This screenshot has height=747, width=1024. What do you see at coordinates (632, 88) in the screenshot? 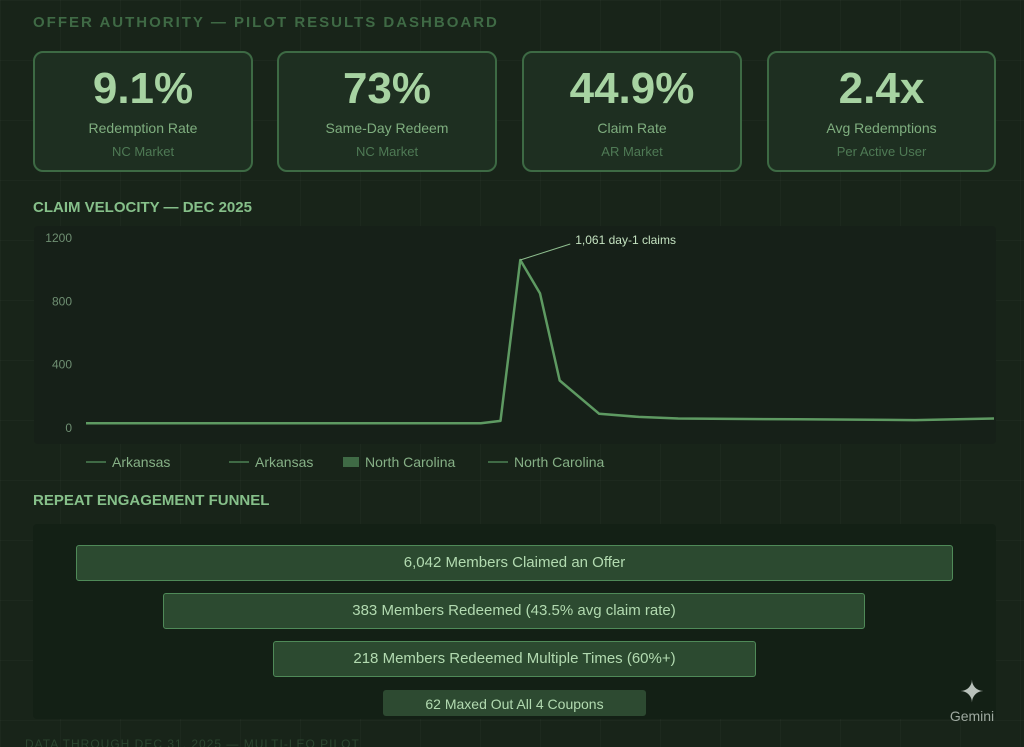
I see `kpi-value: 44.9%` at bounding box center [632, 88].